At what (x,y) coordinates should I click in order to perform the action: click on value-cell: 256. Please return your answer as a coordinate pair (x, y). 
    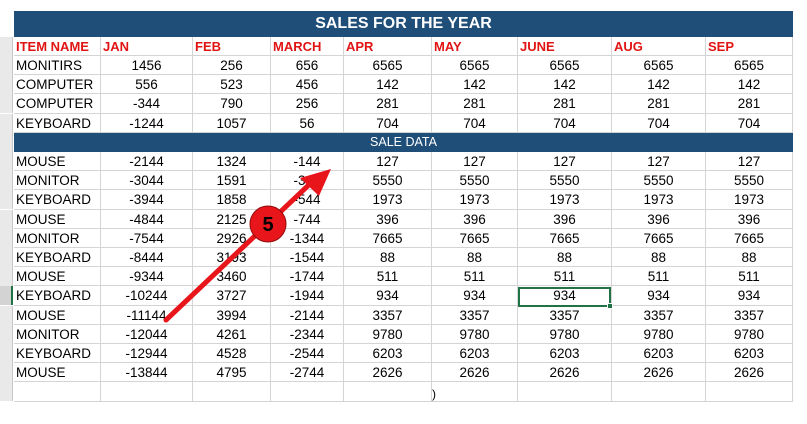
    Looking at the image, I should click on (307, 104).